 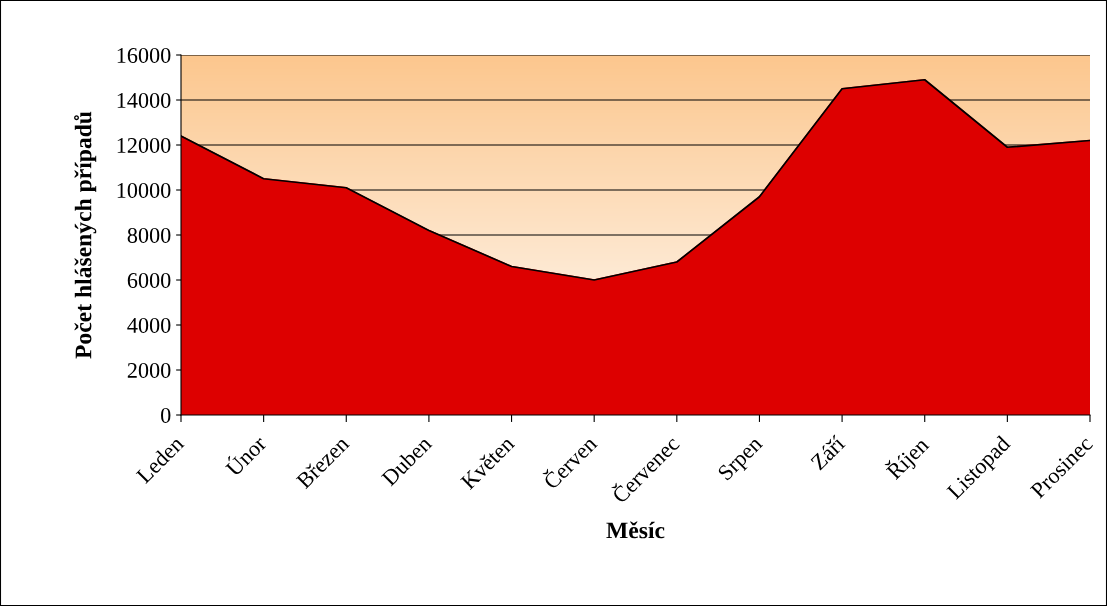 I want to click on y-tick-label: 2000, so click(x=149, y=370).